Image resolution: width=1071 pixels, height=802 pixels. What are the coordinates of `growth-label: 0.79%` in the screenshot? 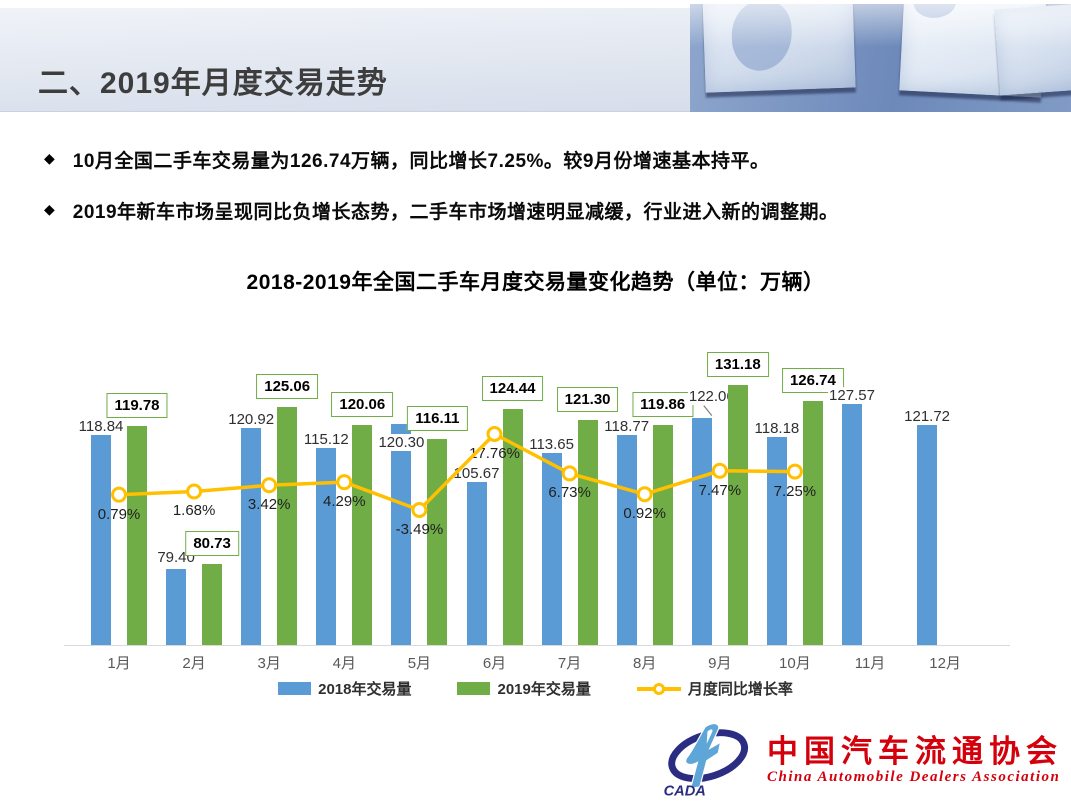 It's located at (119, 514).